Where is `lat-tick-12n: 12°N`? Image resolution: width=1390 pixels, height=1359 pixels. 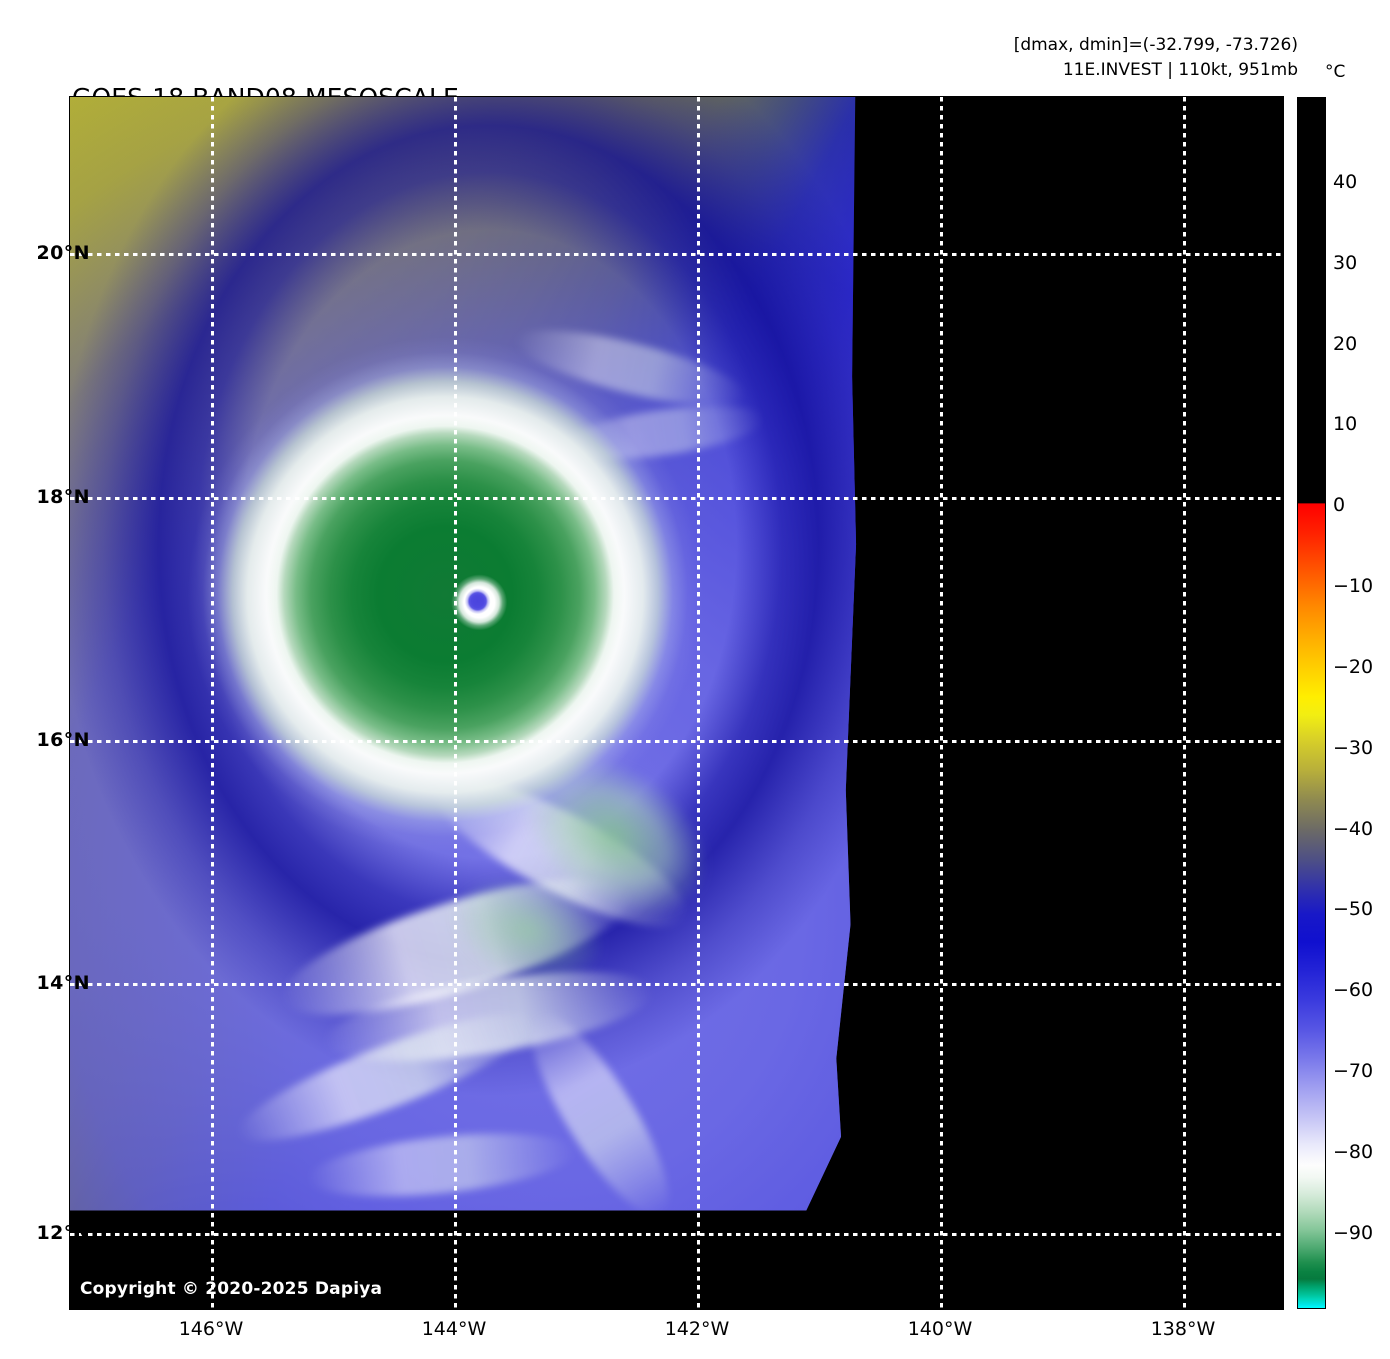
lat-tick-12n: 12°N is located at coordinates (63, 1233).